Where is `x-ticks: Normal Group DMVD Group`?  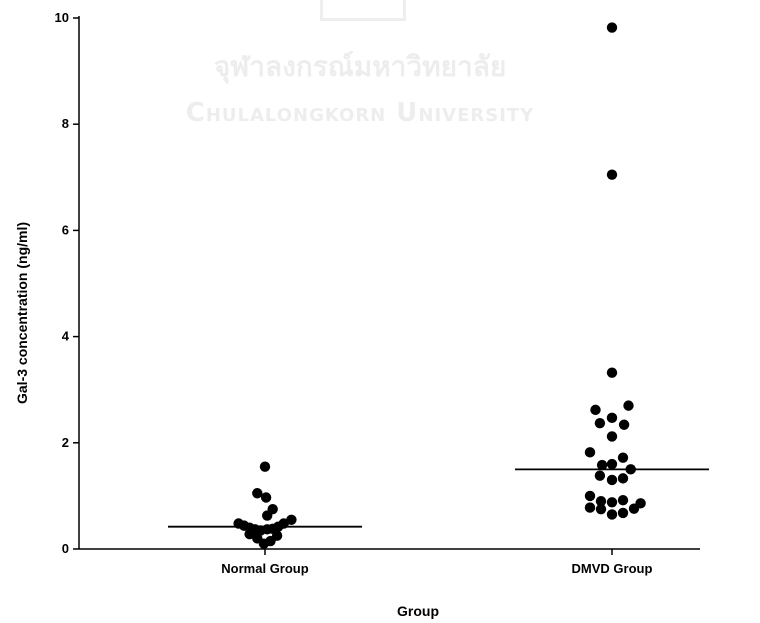
x-ticks: Normal Group DMVD Group is located at coordinates (436, 562).